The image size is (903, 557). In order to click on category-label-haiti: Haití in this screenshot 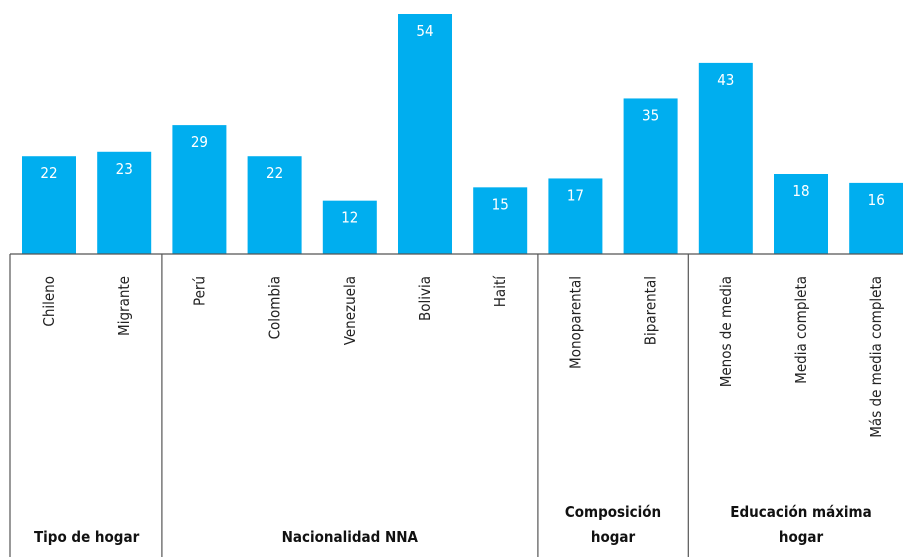, I will do `click(500, 291)`.